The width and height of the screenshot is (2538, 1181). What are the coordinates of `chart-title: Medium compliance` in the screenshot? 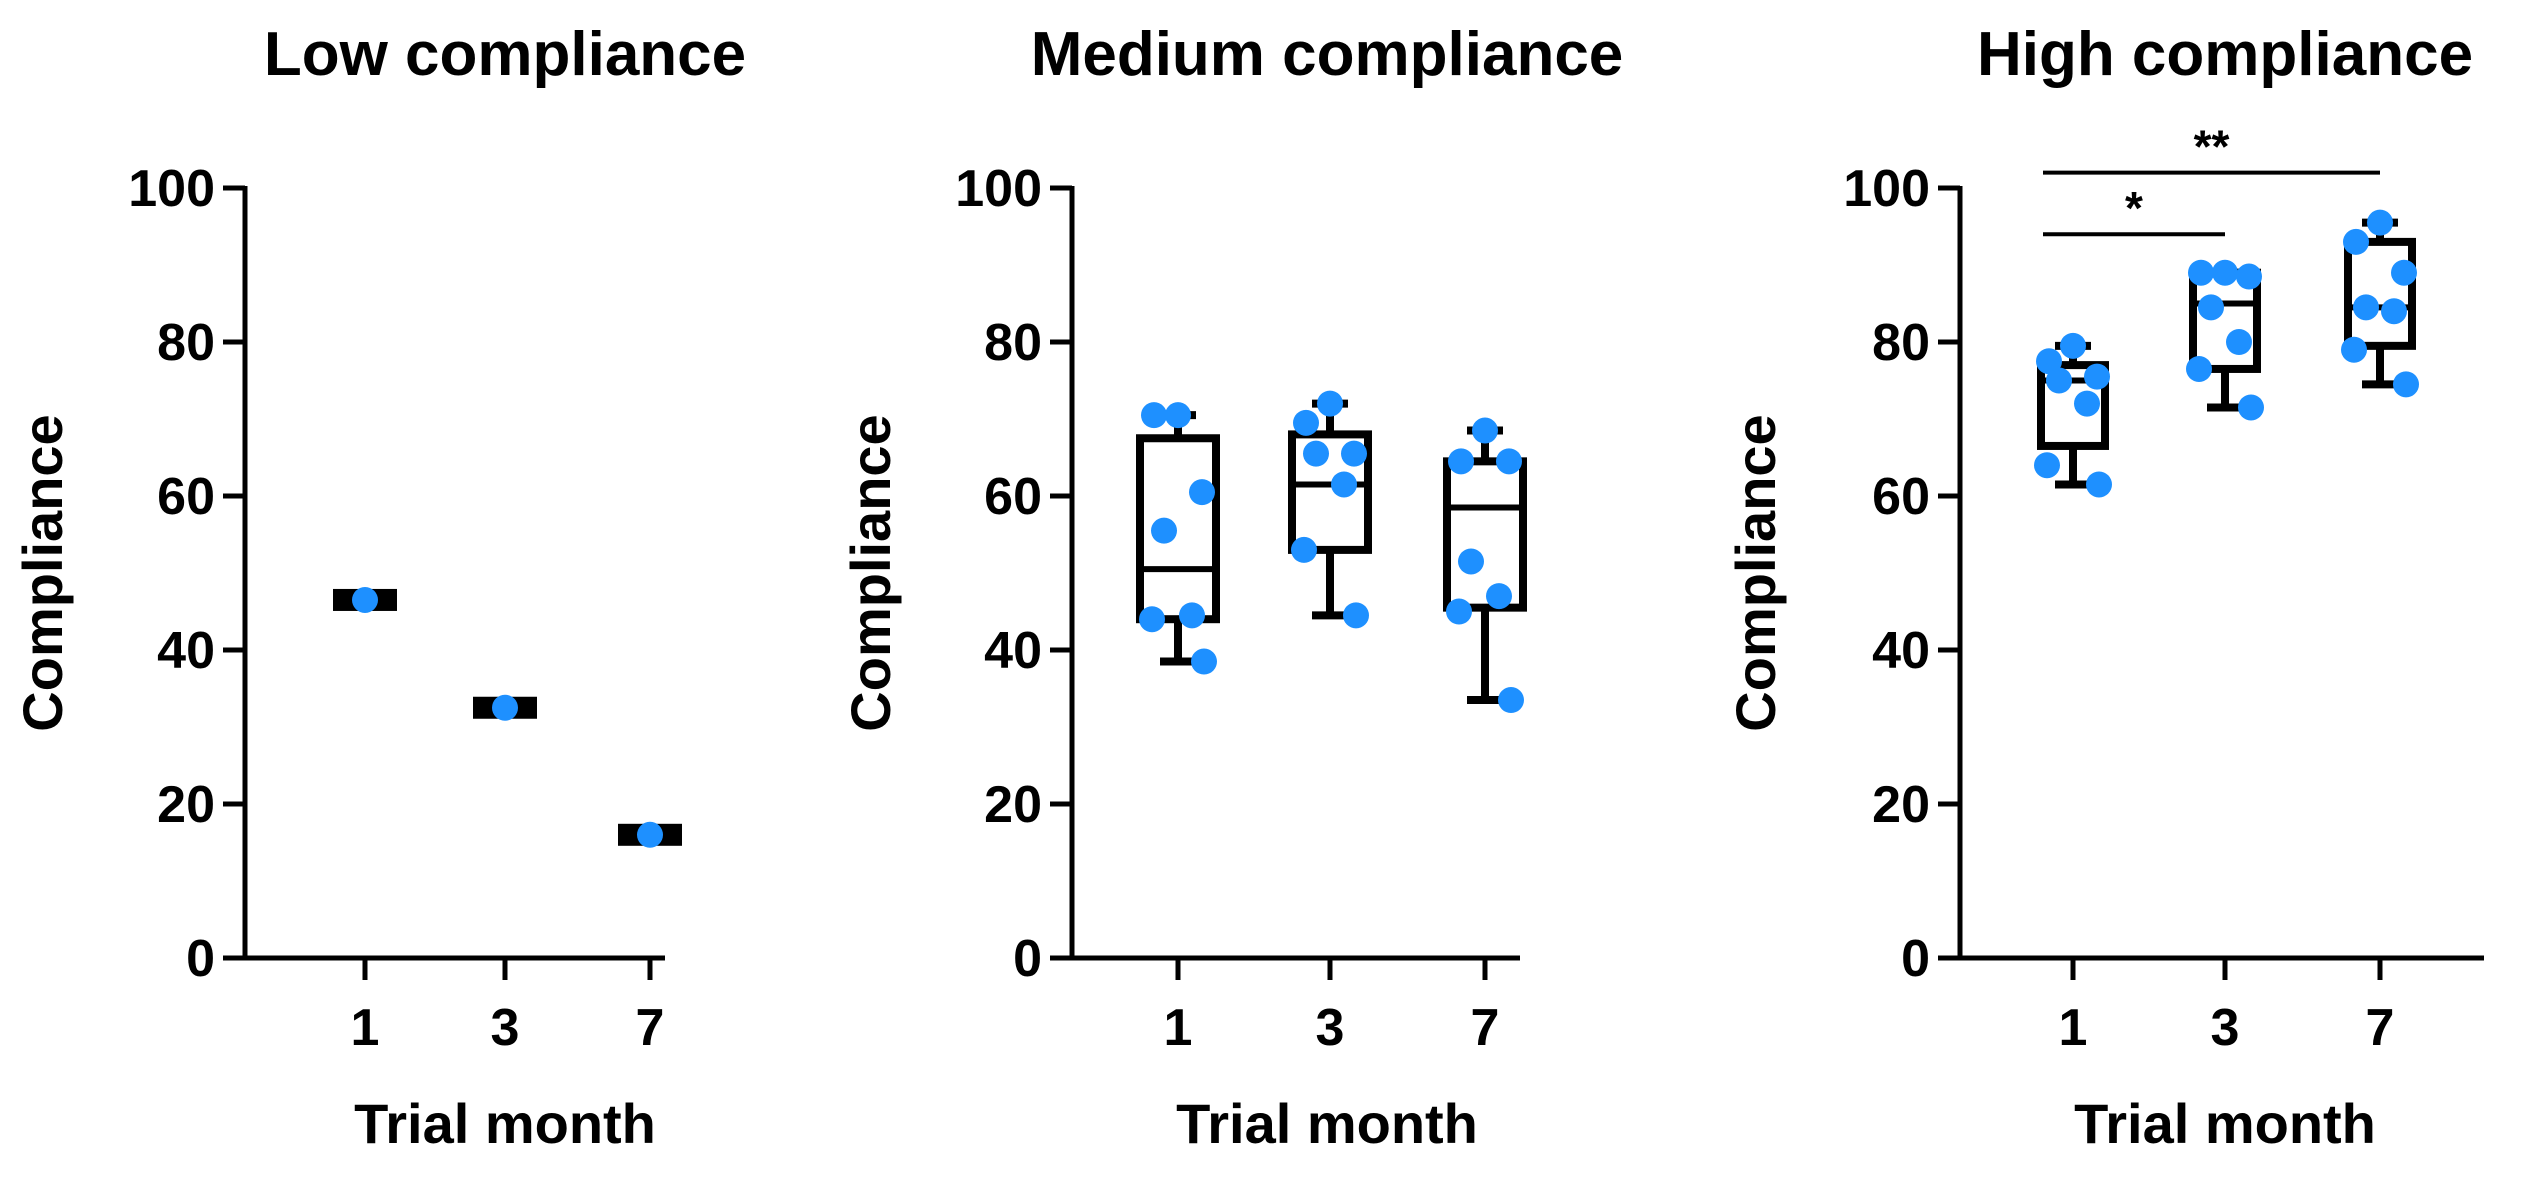 It's located at (1327, 54).